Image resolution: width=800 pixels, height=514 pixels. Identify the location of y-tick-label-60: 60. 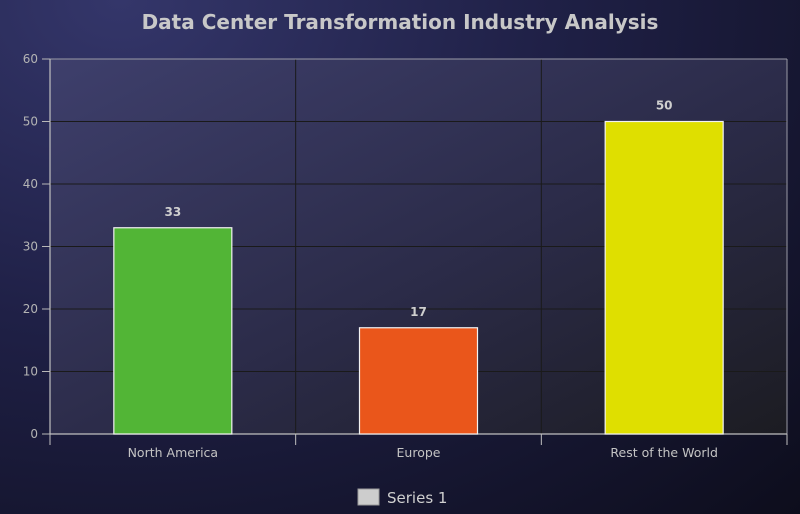
(30, 59).